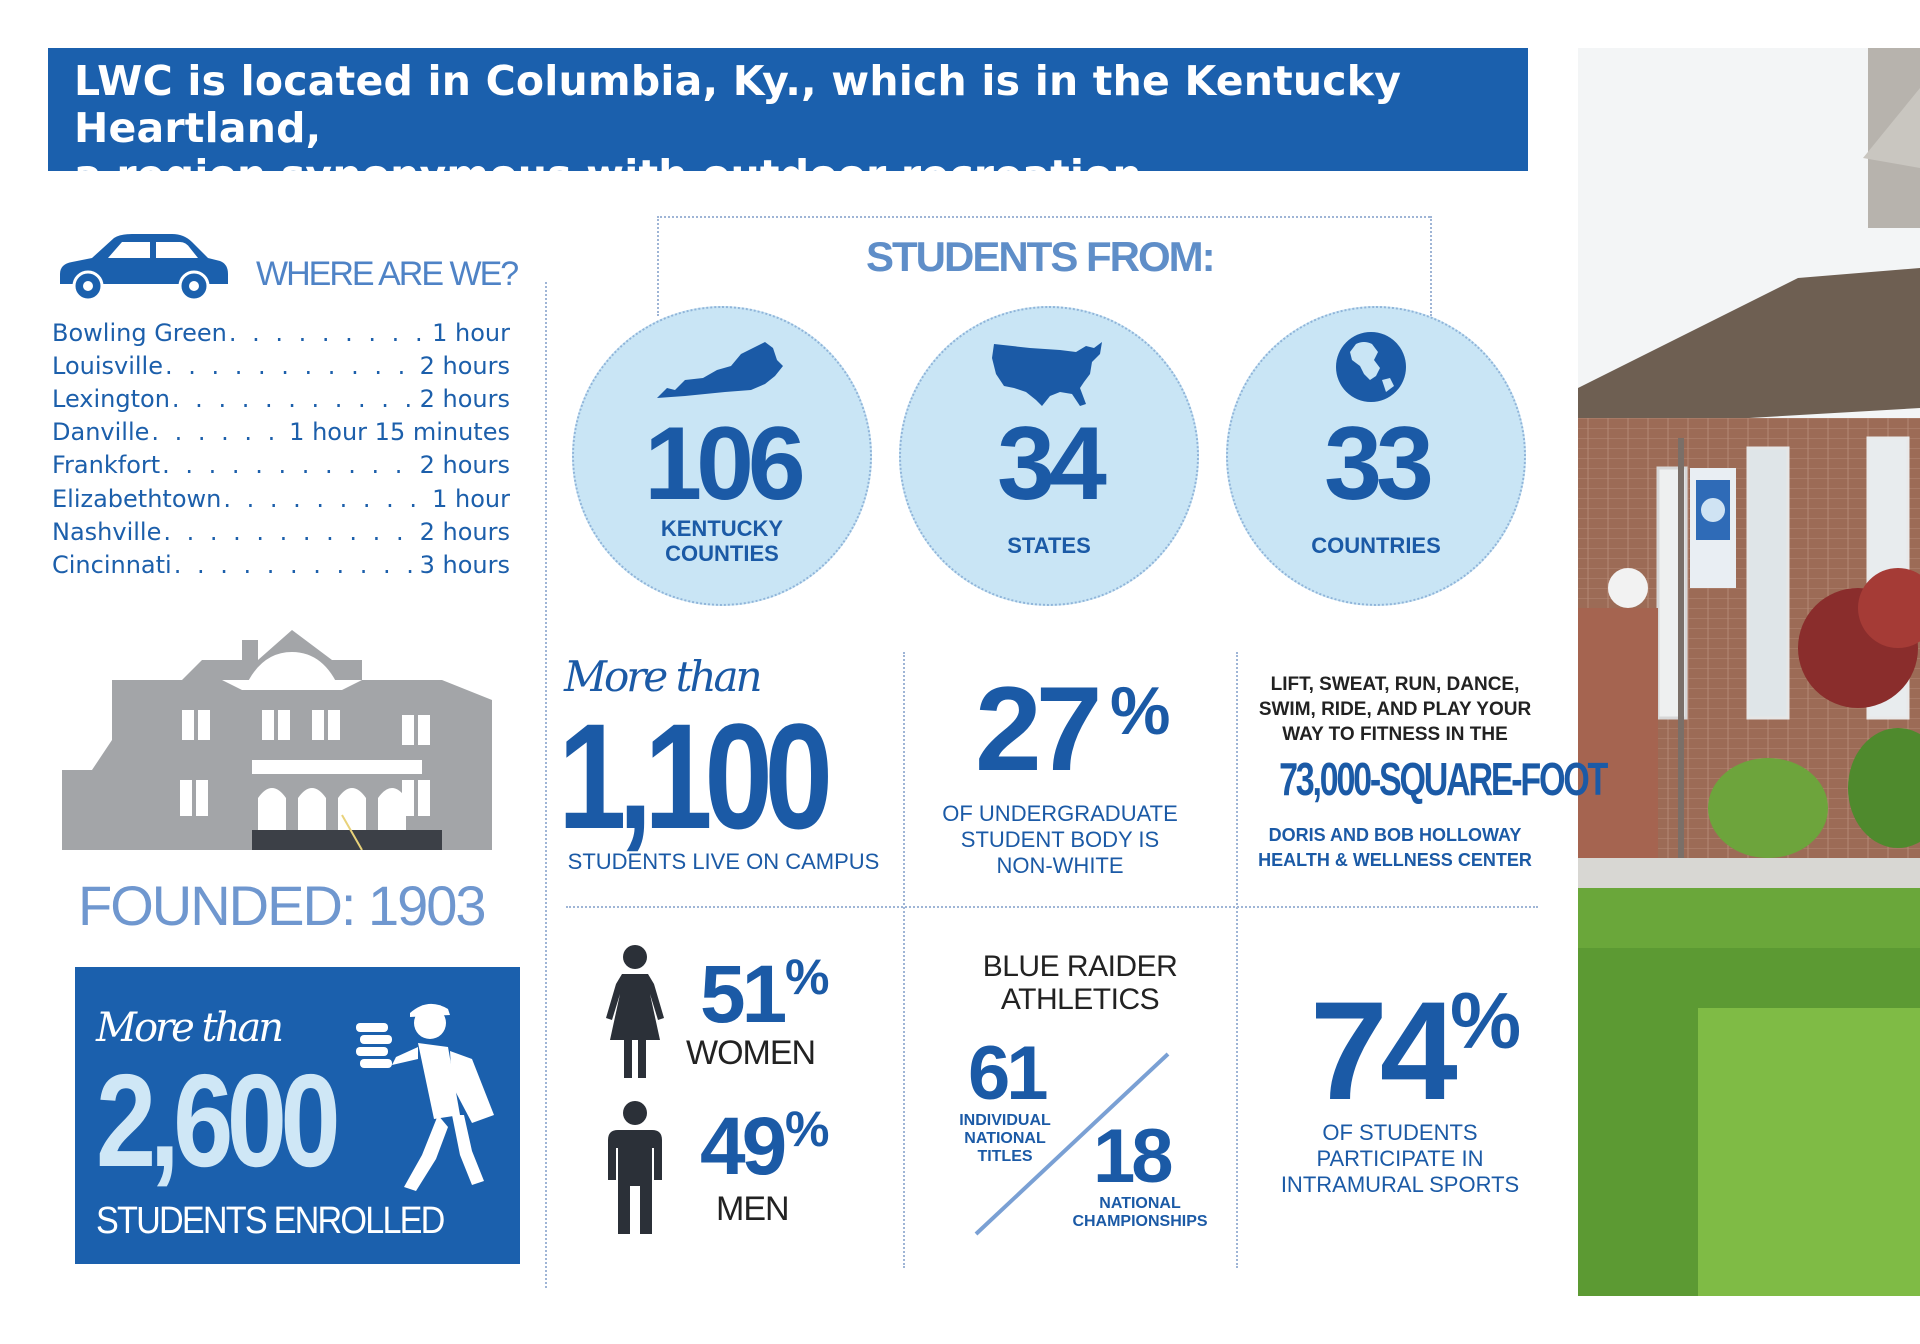  What do you see at coordinates (1140, 1221) in the screenshot?
I see `athletics-label-line: CHAMPIONSHIPS` at bounding box center [1140, 1221].